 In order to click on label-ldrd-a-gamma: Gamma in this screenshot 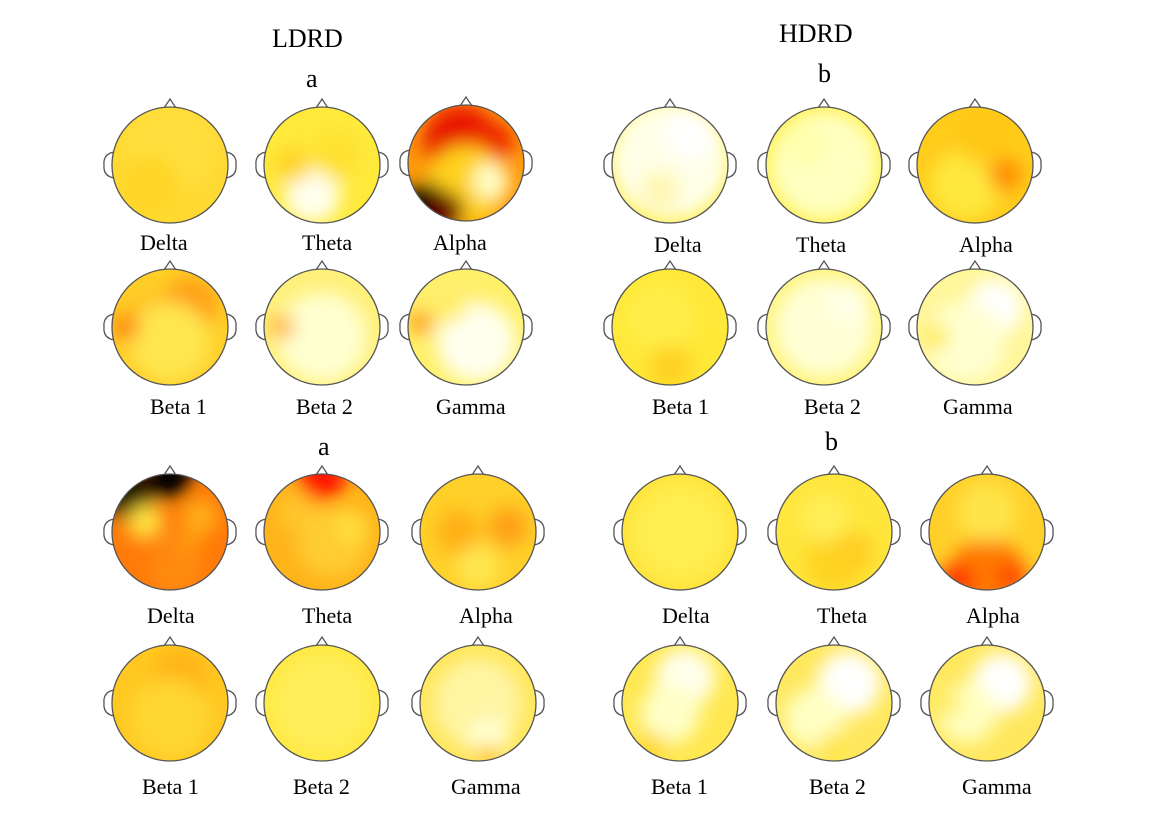, I will do `click(471, 406)`.